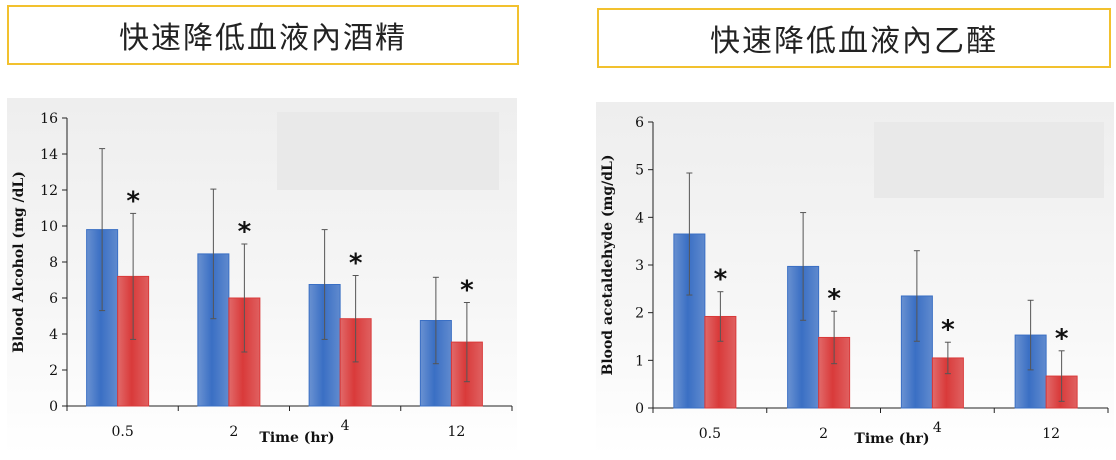 Image resolution: width=1116 pixels, height=460 pixels. Describe the element at coordinates (639, 361) in the screenshot. I see `y-tick-label: 1` at that location.